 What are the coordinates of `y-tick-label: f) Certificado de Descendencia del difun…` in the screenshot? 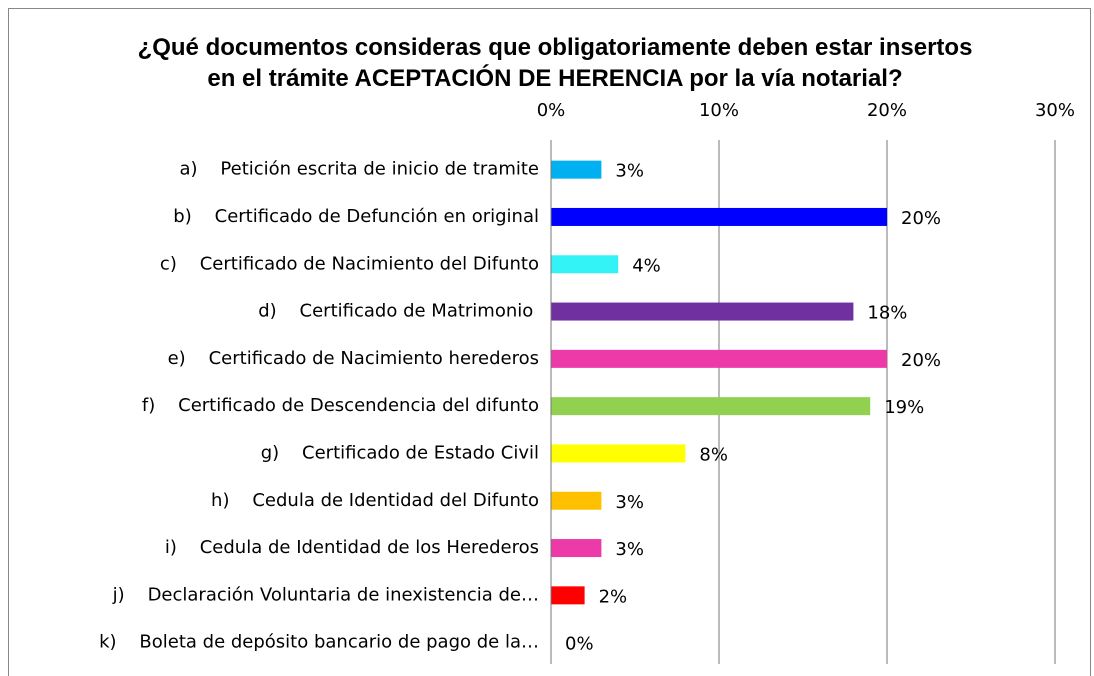 It's located at (340, 405).